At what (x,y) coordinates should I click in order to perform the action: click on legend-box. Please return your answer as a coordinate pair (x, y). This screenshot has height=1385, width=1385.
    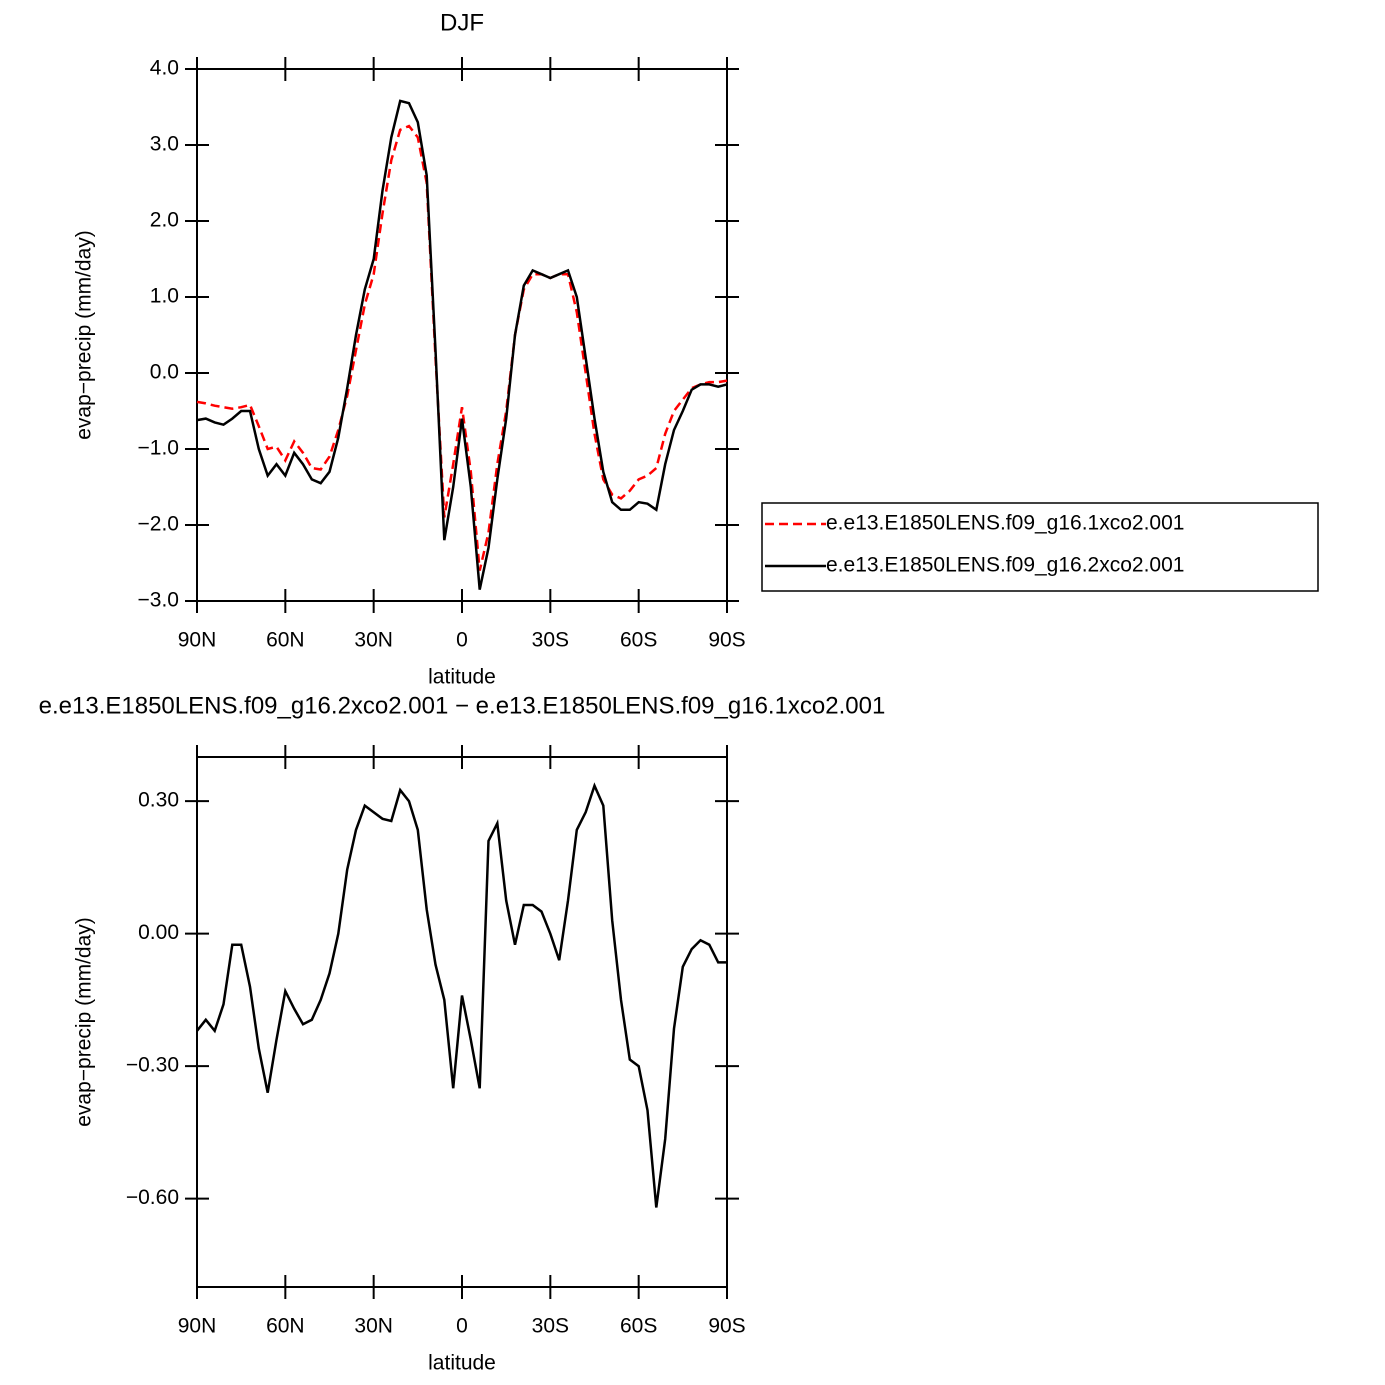
    Looking at the image, I should click on (1040, 547).